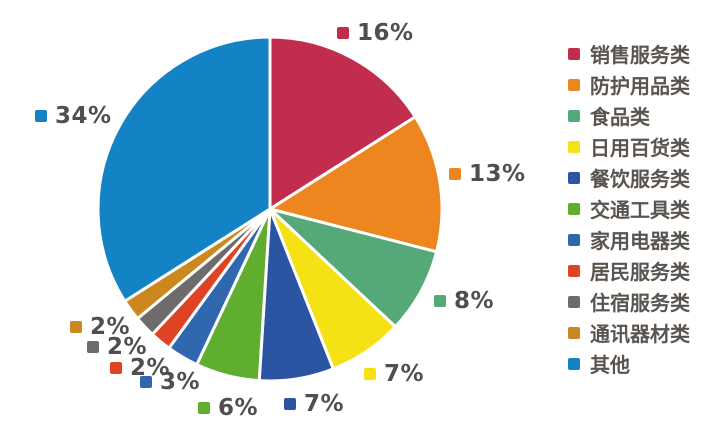 The height and width of the screenshot is (424, 708). I want to click on data-label-value: 34%, so click(83, 116).